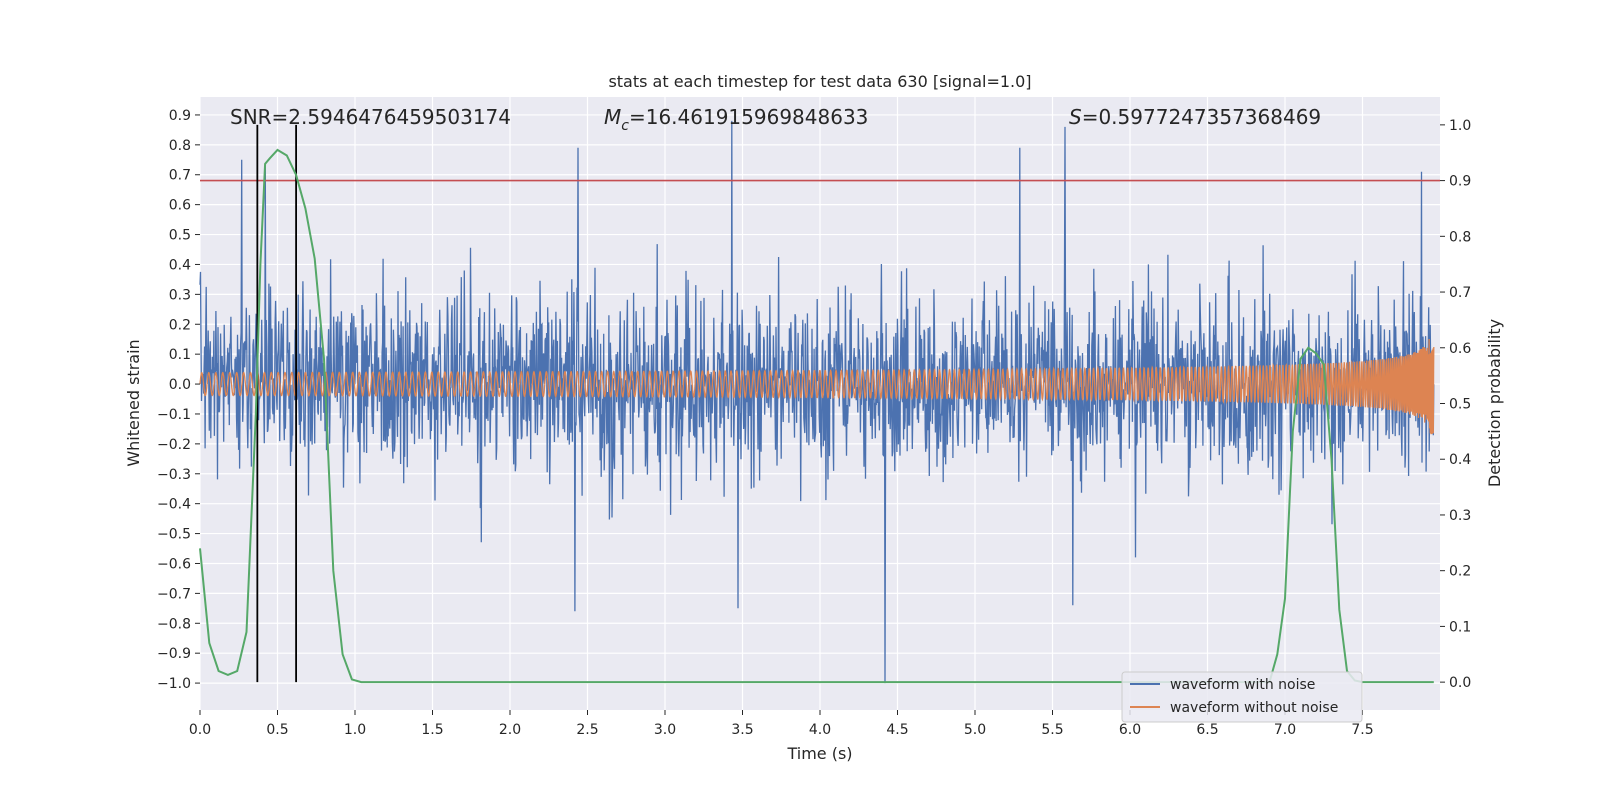 The width and height of the screenshot is (1600, 800). Describe the element at coordinates (1460, 293) in the screenshot. I see `y-right-tick-label: 0.7` at that location.